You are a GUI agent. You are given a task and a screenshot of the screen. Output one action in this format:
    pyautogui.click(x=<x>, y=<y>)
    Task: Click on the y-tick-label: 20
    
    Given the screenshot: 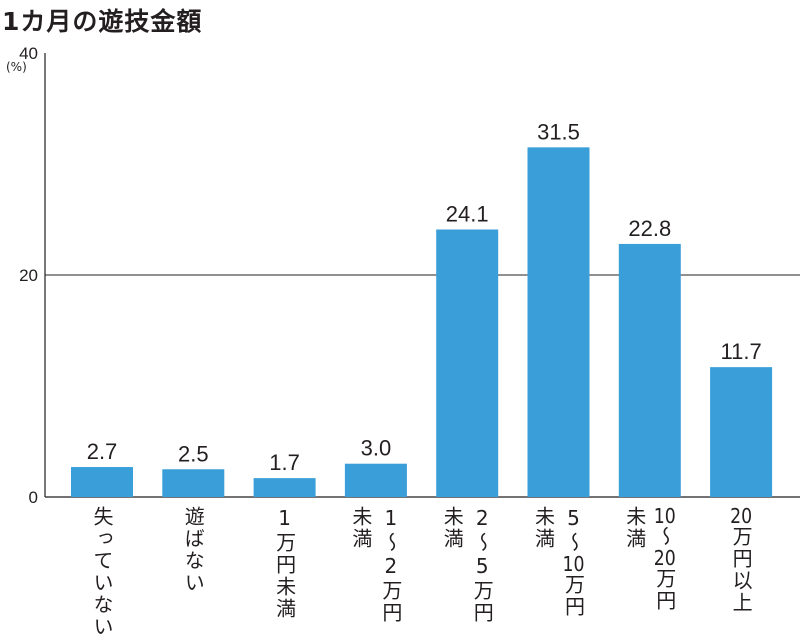 What is the action you would take?
    pyautogui.click(x=28, y=275)
    